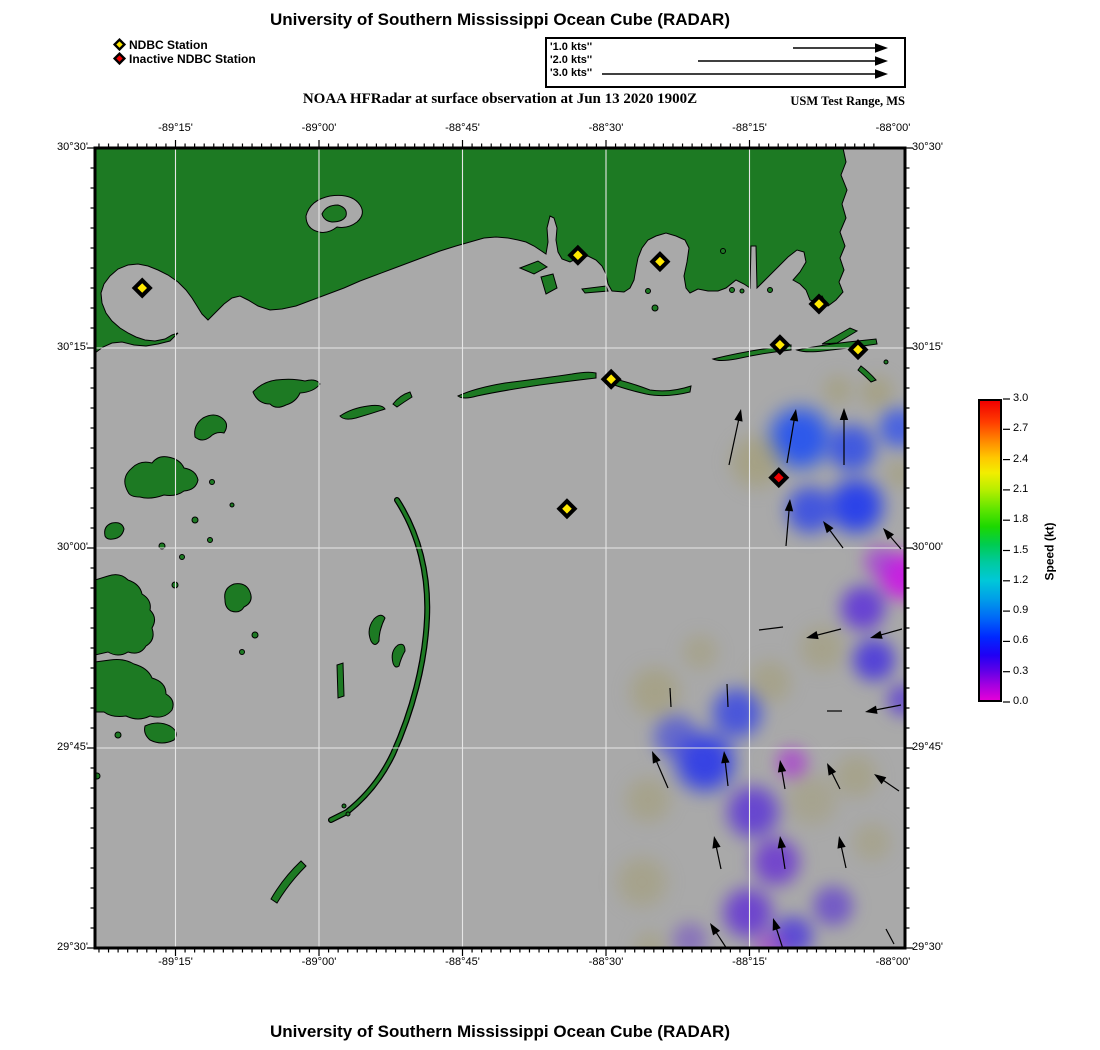 The image size is (1100, 1050). Describe the element at coordinates (72, 347) in the screenshot. I see `axis-label-left: 30°15'` at that location.